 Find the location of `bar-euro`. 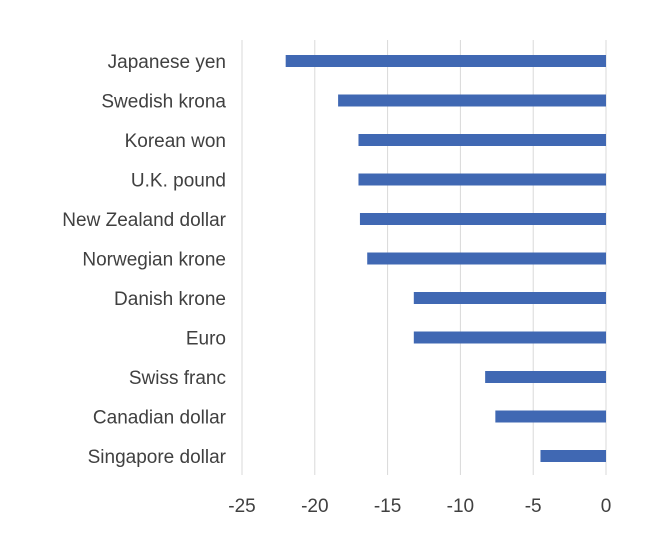

bar-euro is located at coordinates (509, 337).